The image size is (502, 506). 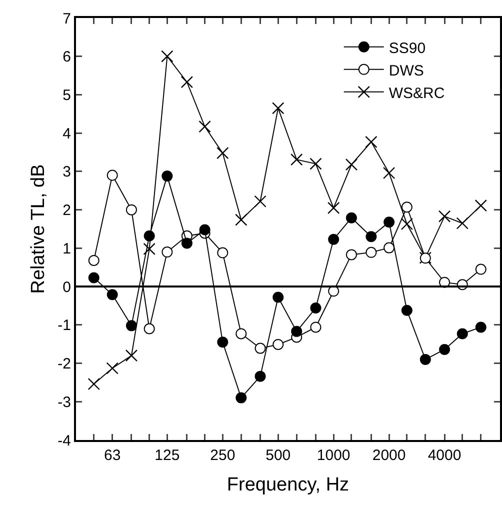 What do you see at coordinates (223, 455) in the screenshot?
I see `x-tick-label: 250` at bounding box center [223, 455].